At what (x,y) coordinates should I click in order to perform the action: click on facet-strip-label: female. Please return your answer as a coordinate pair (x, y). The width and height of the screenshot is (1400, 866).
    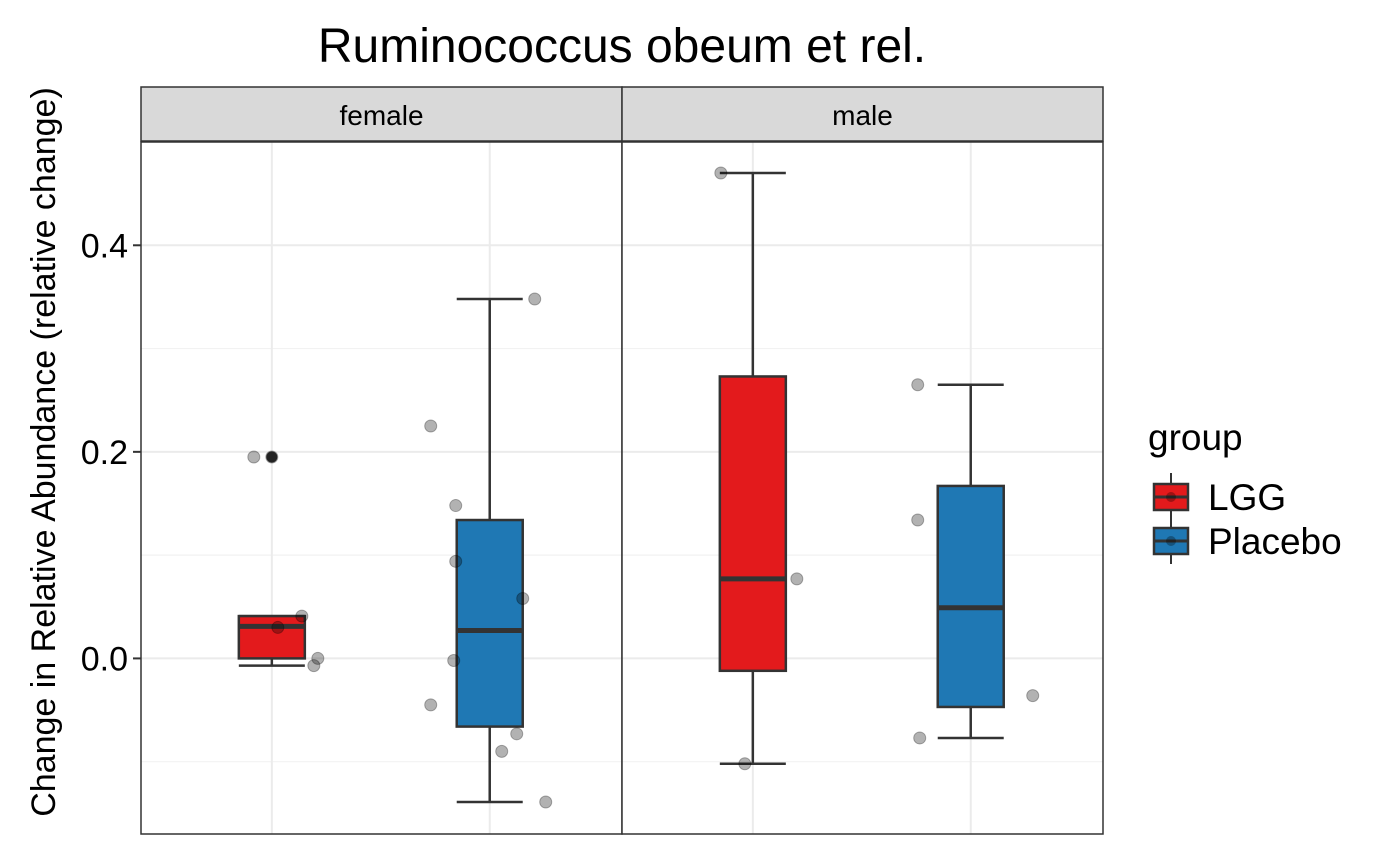
    Looking at the image, I should click on (381, 115).